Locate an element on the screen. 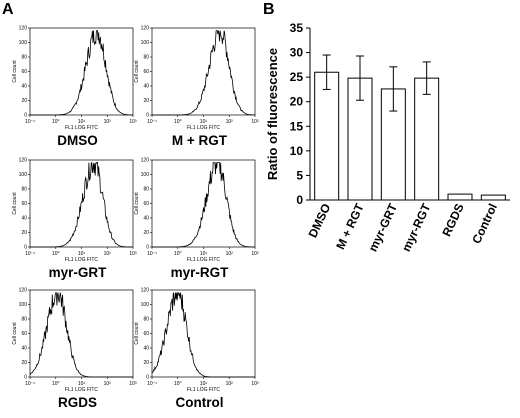 Image resolution: width=520 pixels, height=418 pixels. y-tick-label: 10 is located at coordinates (297, 151).